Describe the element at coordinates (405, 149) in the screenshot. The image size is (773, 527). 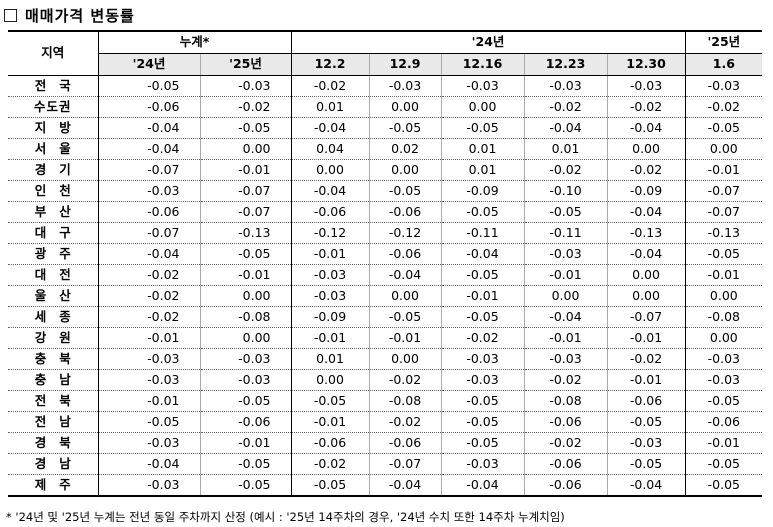
I see `value-cell: 0.02` at that location.